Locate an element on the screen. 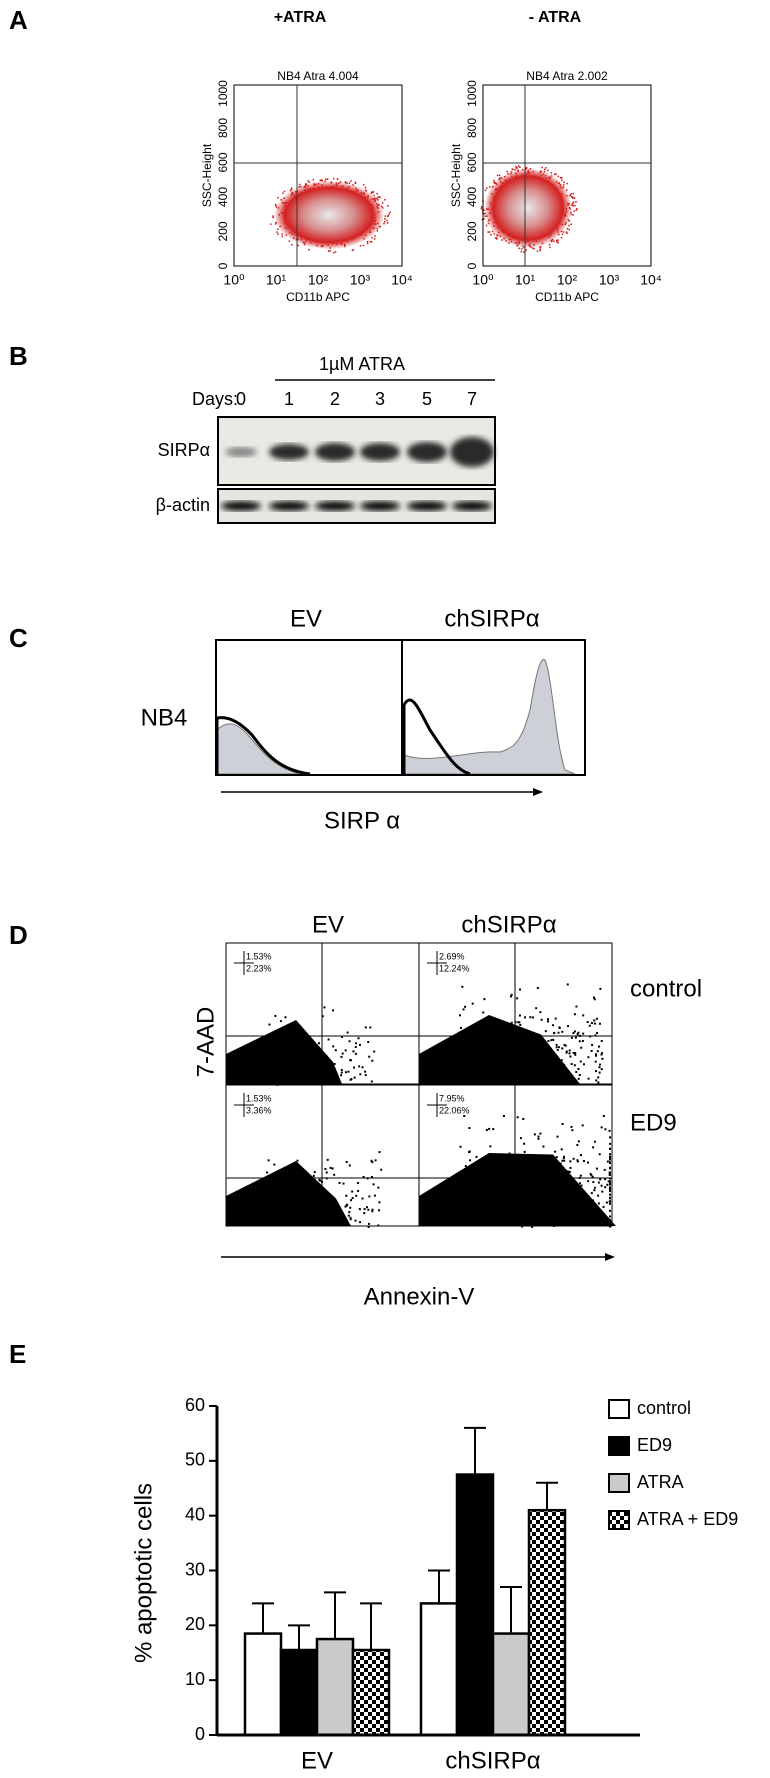 Image resolution: width=770 pixels, height=1778 pixels. bar is located at coordinates (511, 1684).